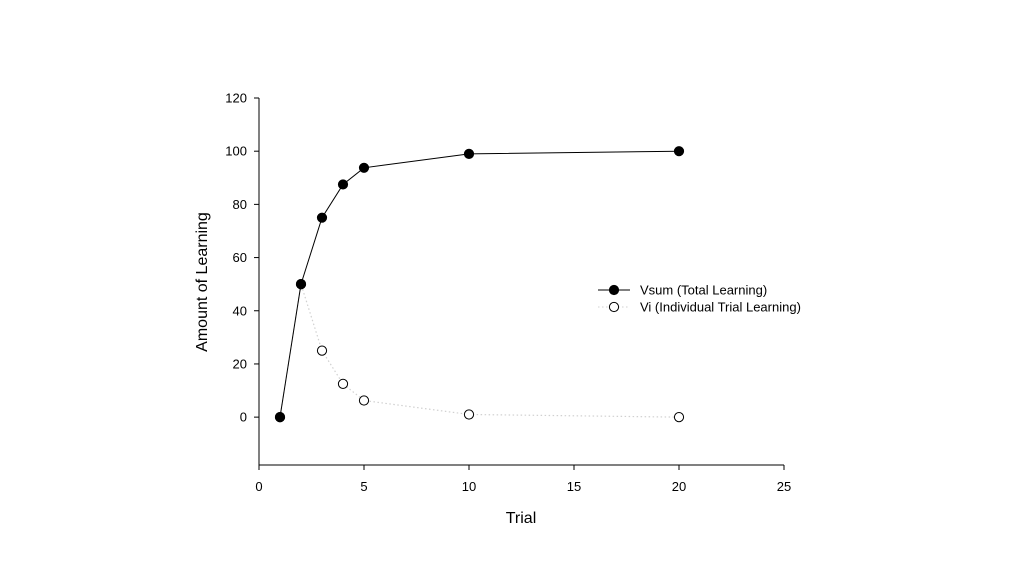 The height and width of the screenshot is (576, 1024). Describe the element at coordinates (679, 486) in the screenshot. I see `x-tick-label: 20` at that location.